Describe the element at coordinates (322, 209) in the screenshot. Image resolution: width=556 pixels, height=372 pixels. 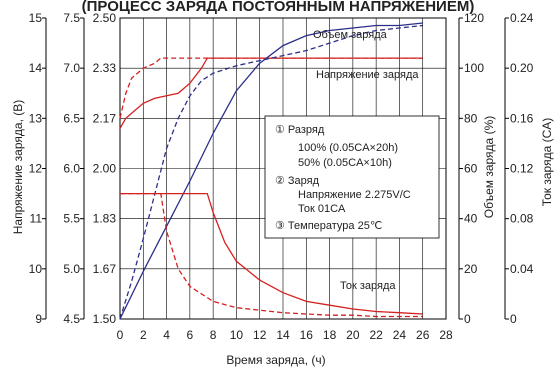
I see `annotation-charge-current: Ток 01CA` at that location.